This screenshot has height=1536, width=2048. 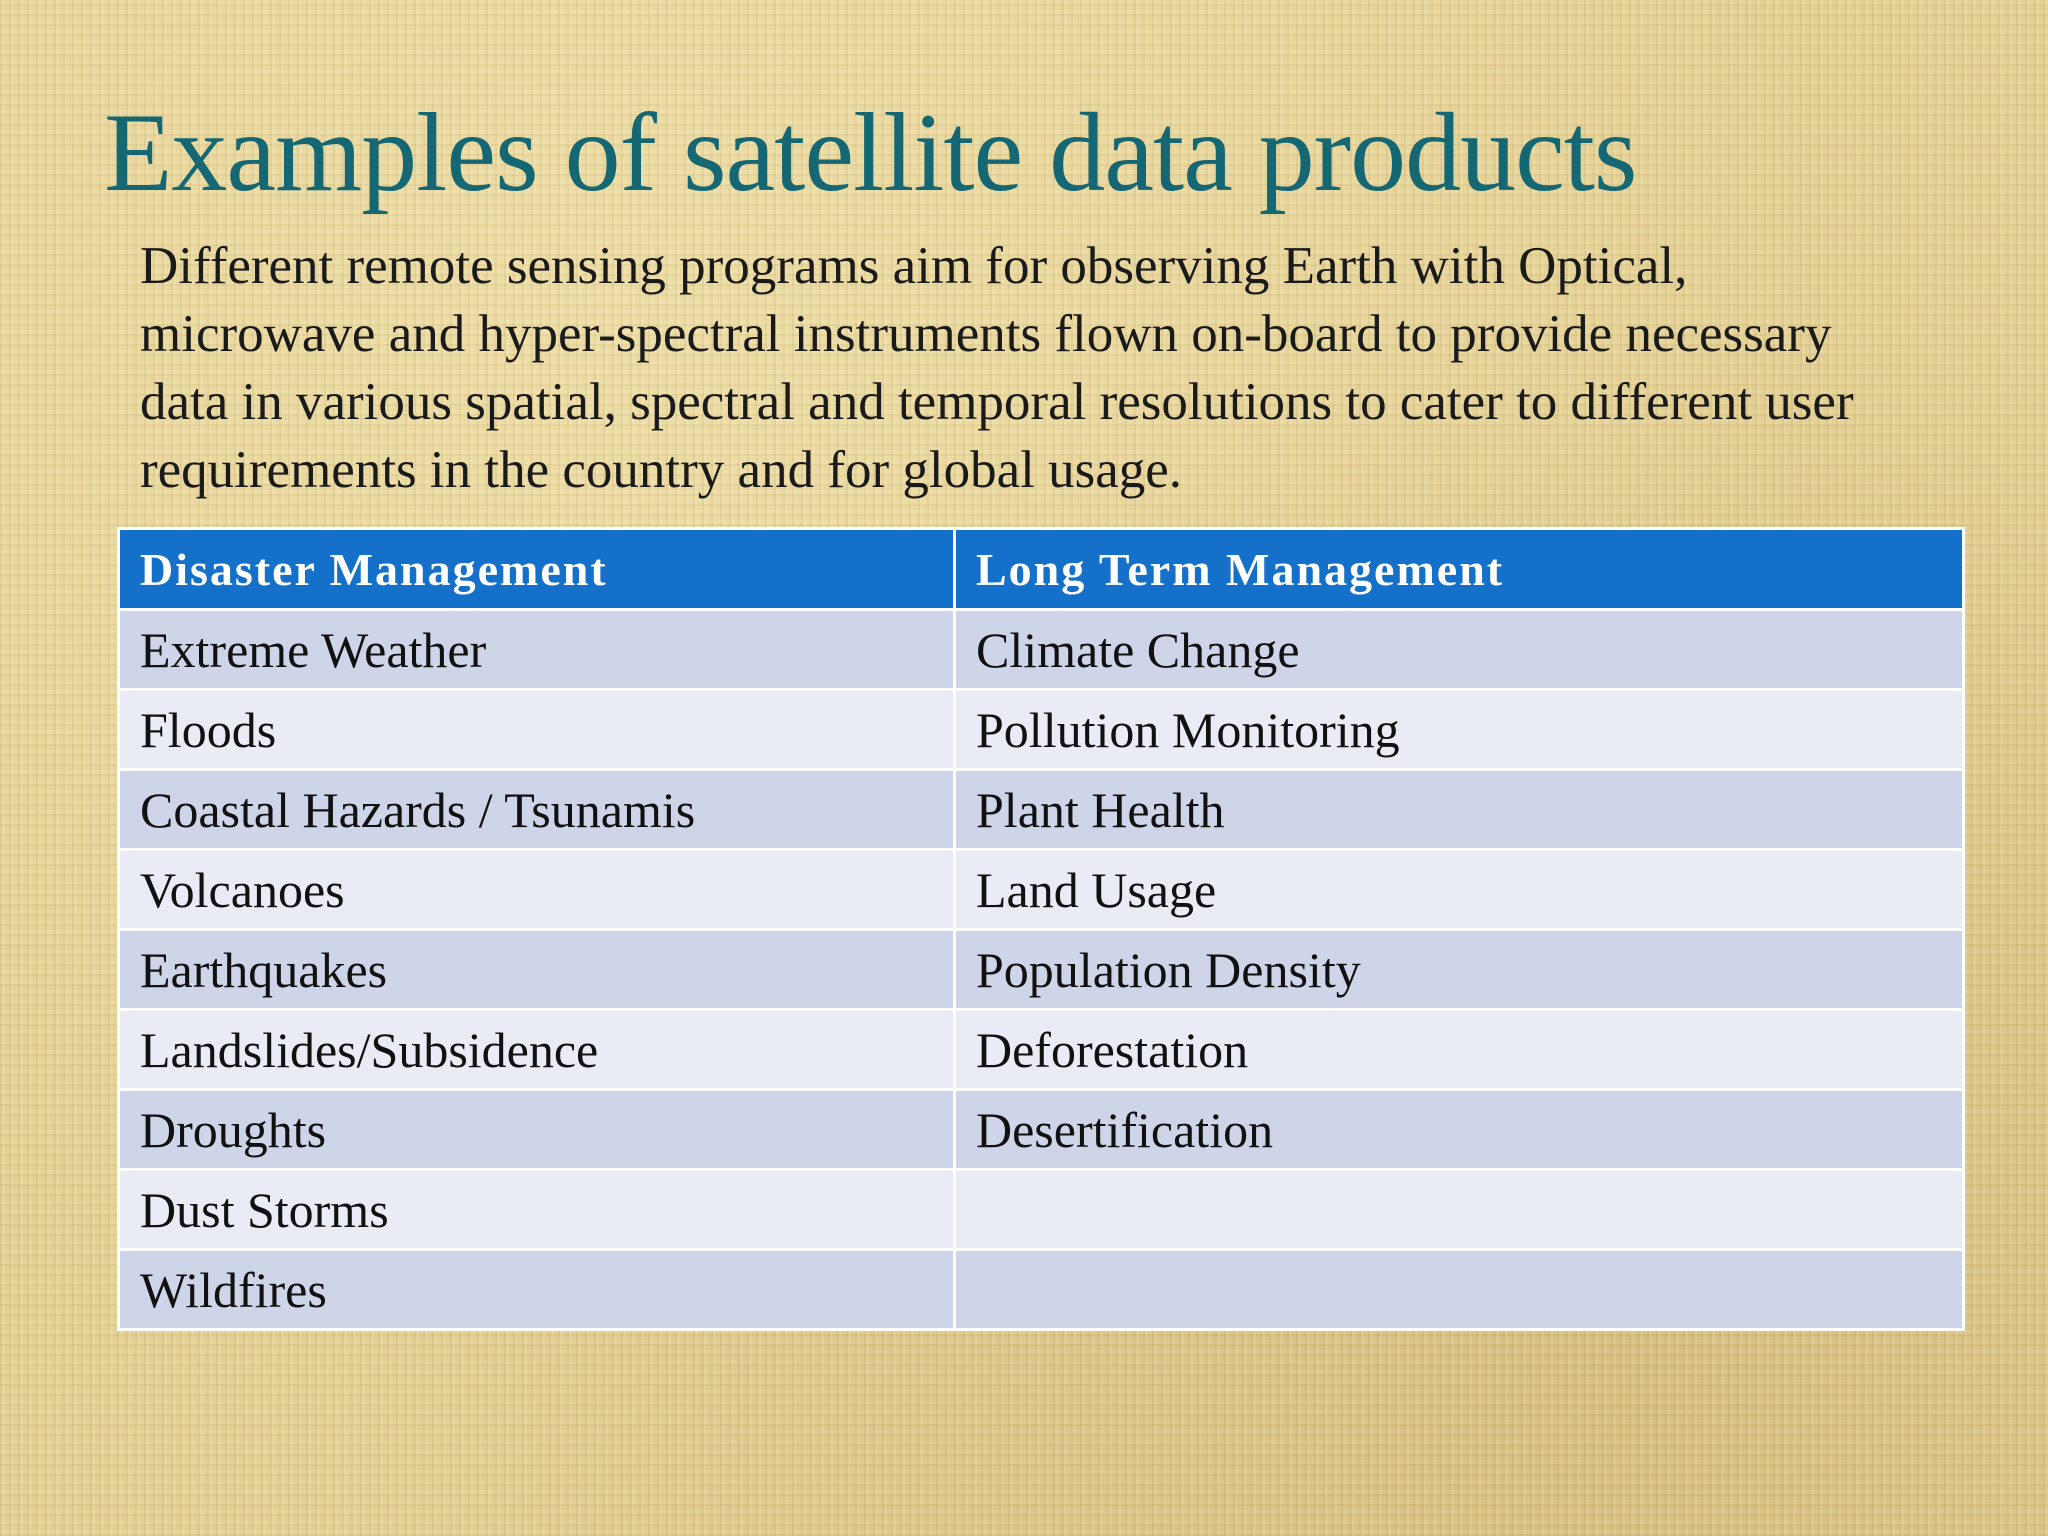 What do you see at coordinates (536, 889) in the screenshot?
I see `table-cell-disaster: Volcanoes` at bounding box center [536, 889].